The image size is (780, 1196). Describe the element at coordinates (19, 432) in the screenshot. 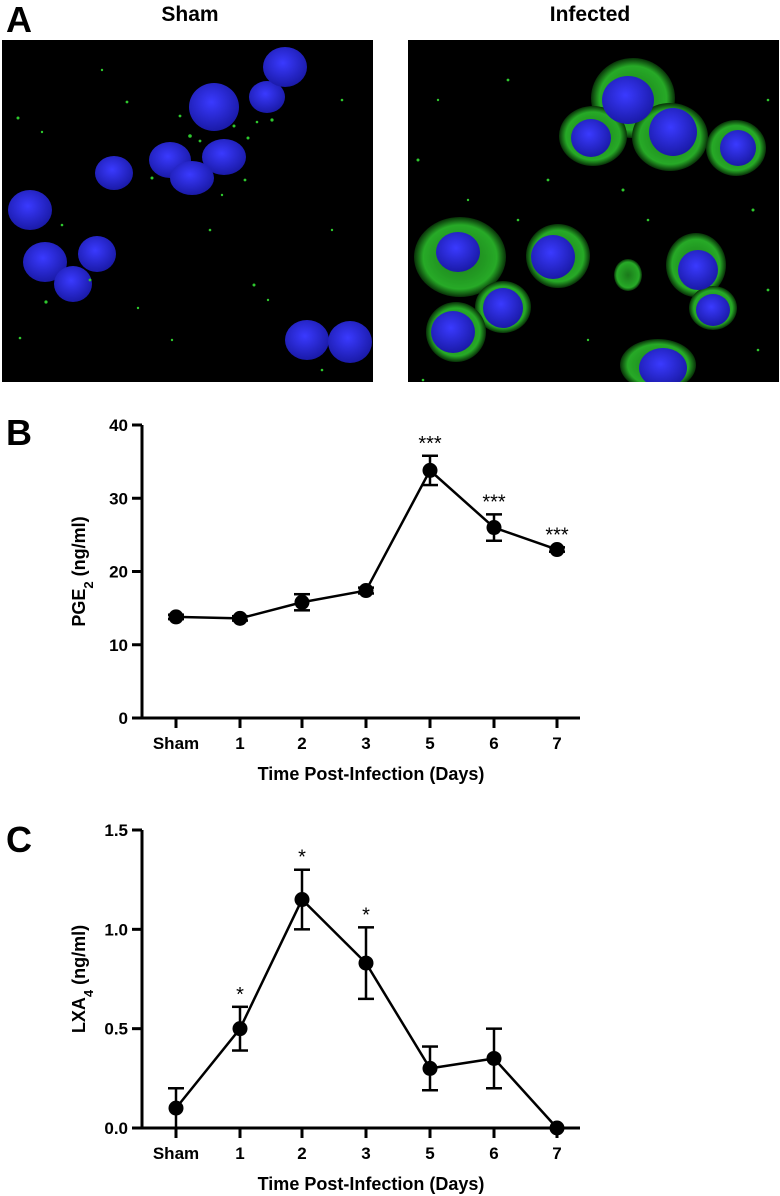

I see `panel-letter-b: B` at that location.